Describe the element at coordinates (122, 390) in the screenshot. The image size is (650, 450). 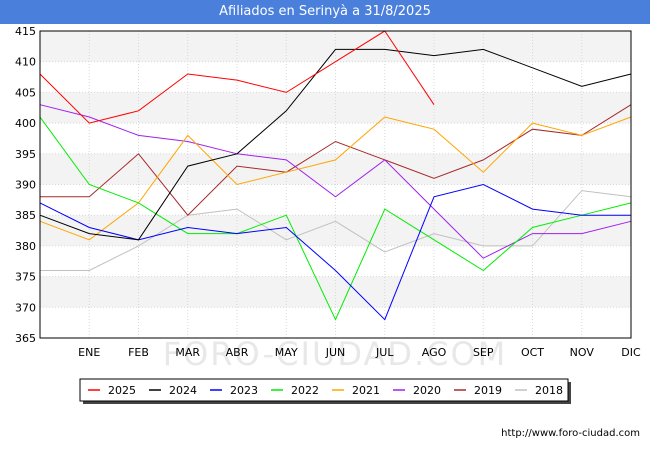
I see `legend-label-2025: 2025` at that location.